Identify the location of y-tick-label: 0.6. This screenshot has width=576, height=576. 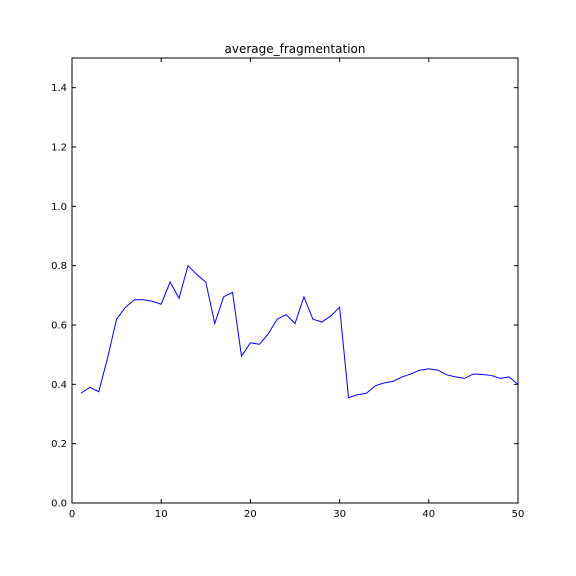
(59, 326).